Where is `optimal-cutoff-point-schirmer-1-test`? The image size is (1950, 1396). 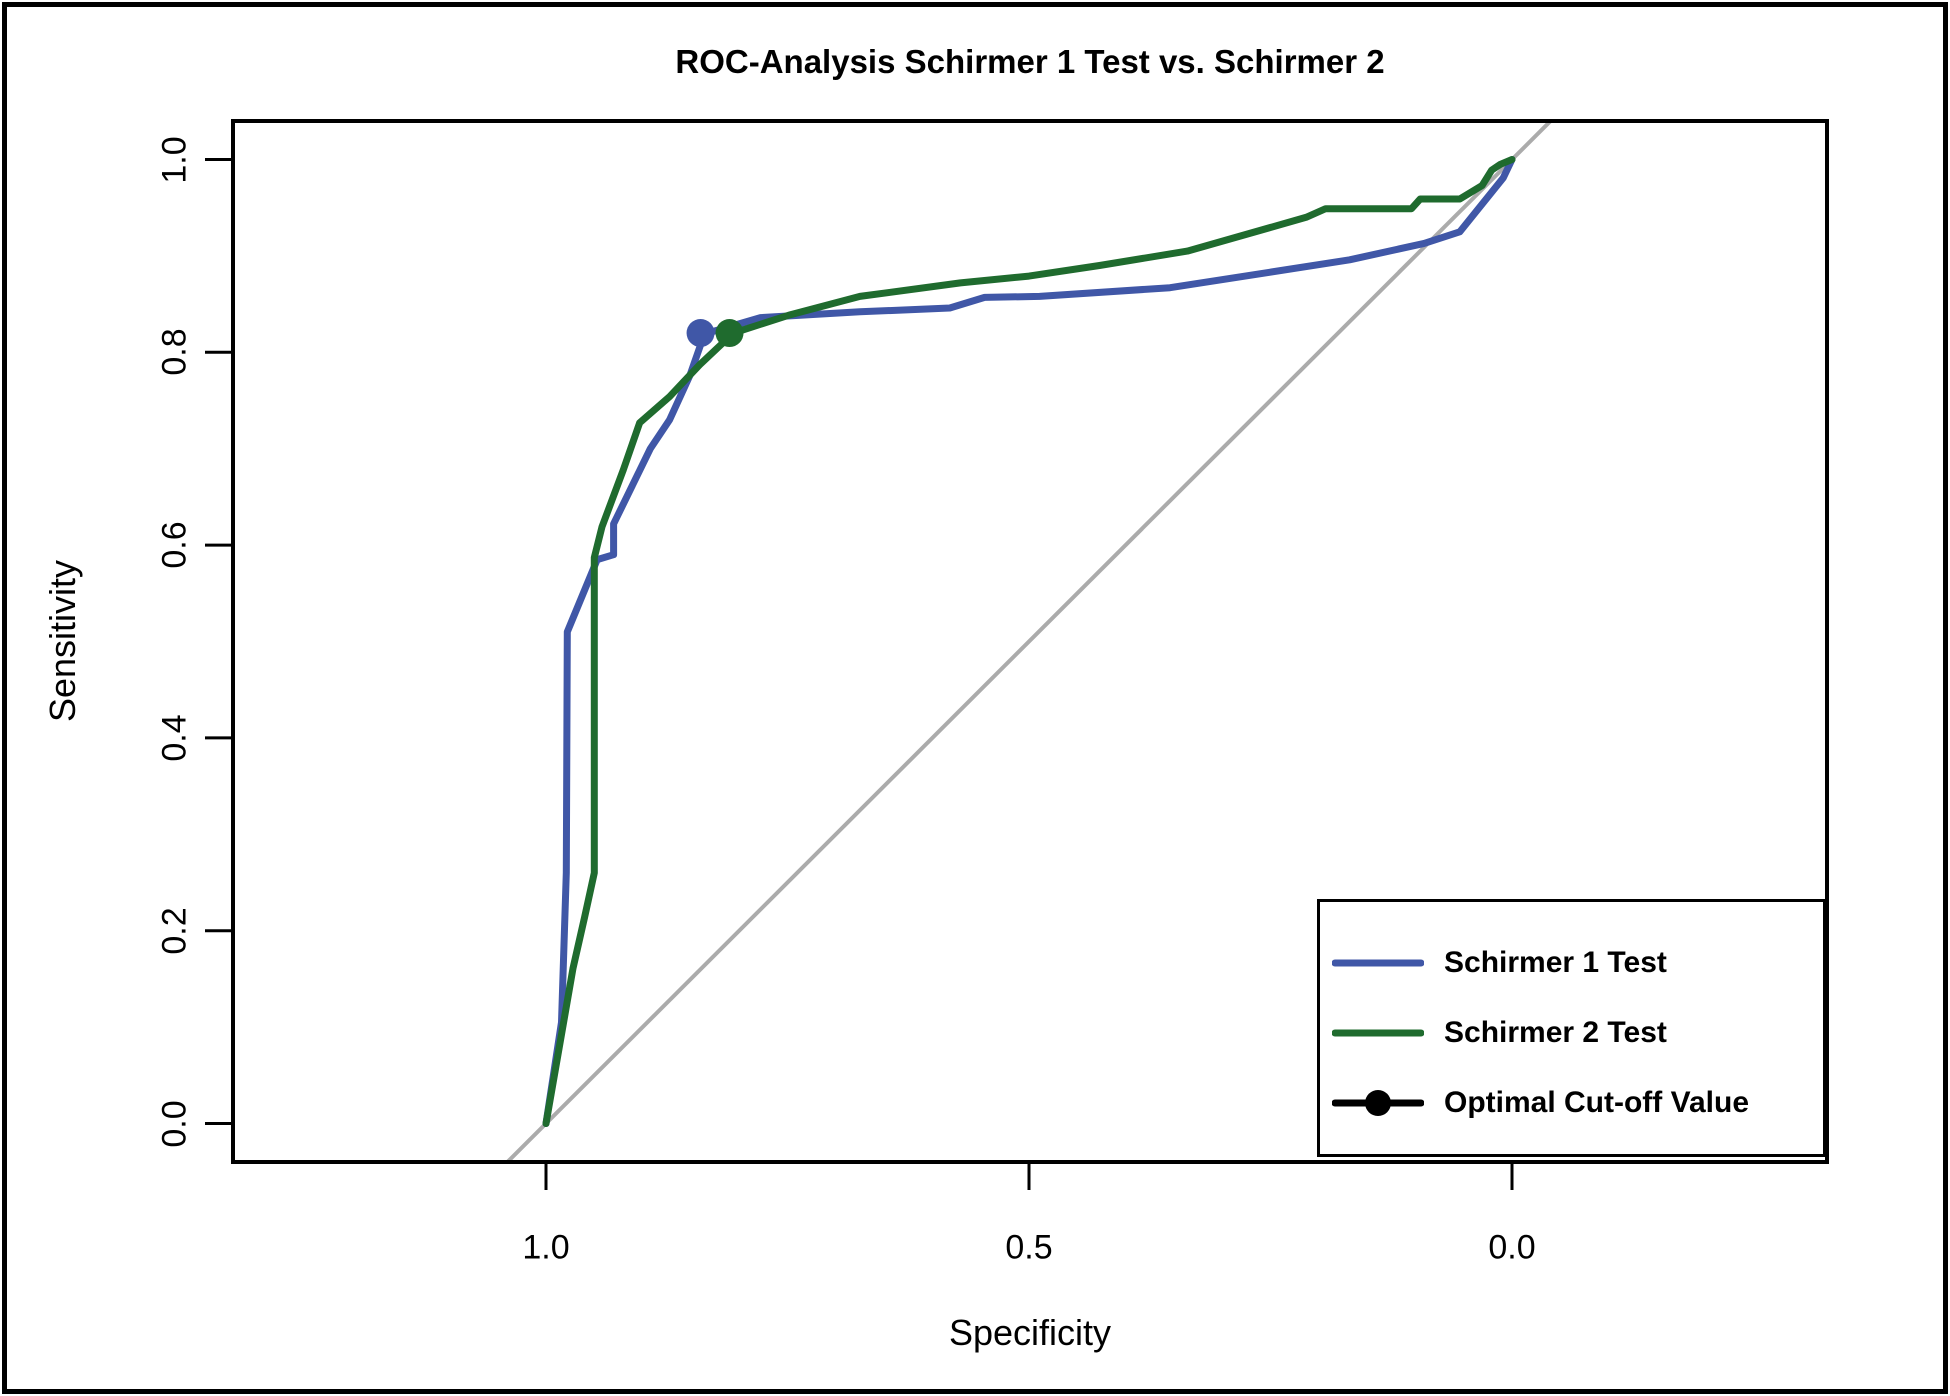 optimal-cutoff-point-schirmer-1-test is located at coordinates (700, 333).